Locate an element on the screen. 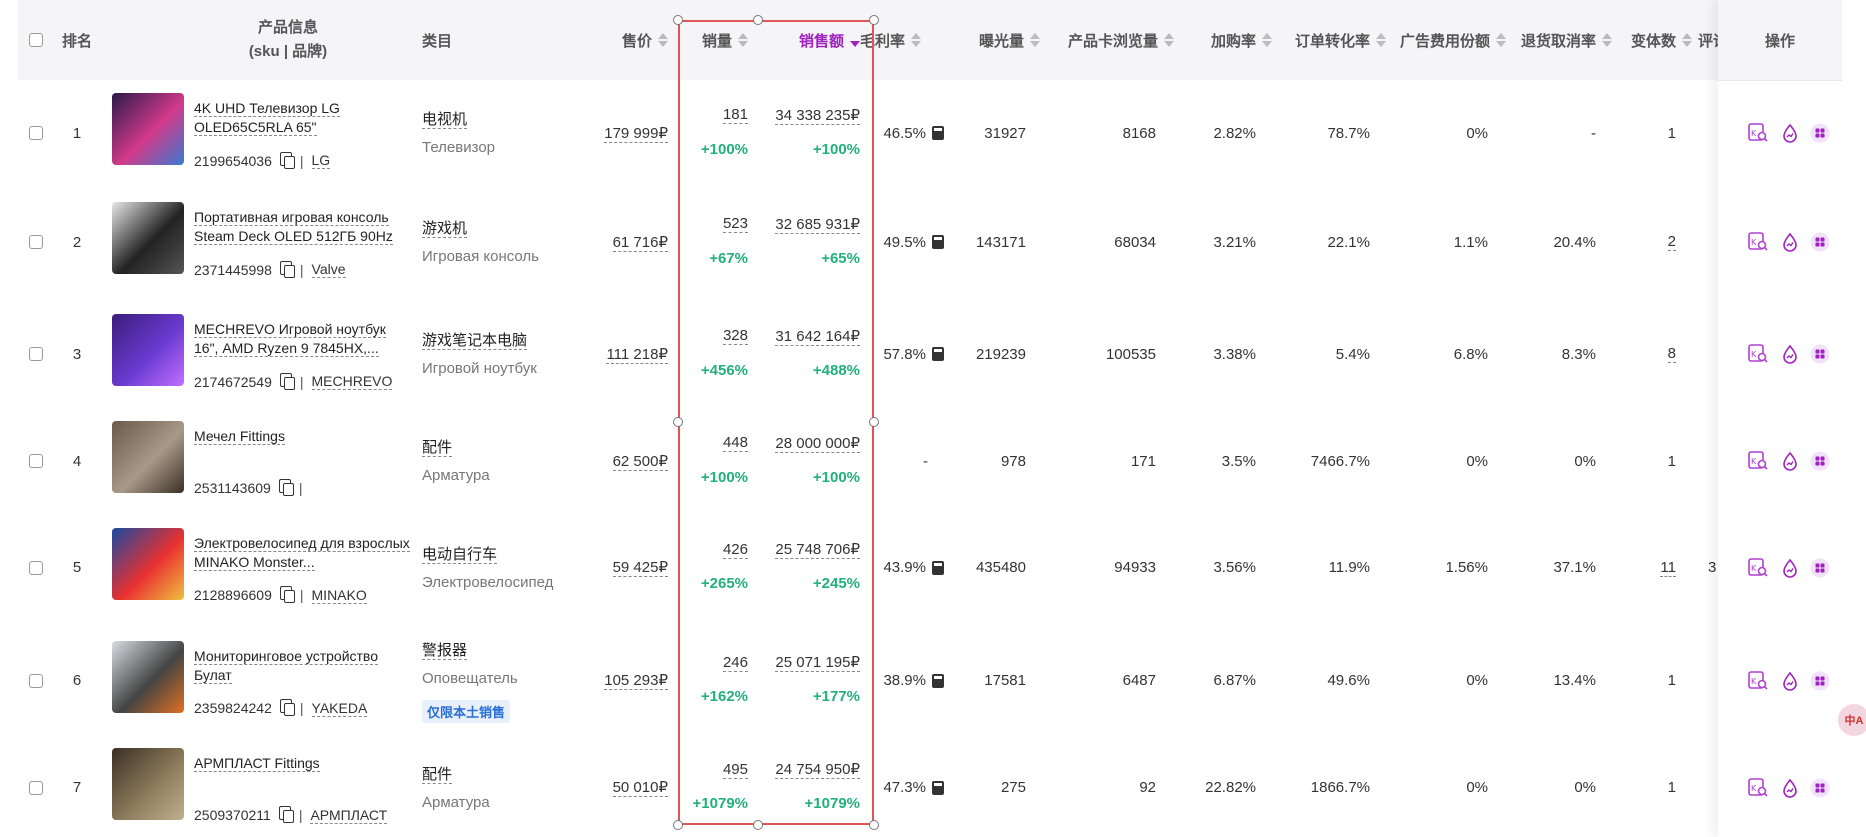  header-return-rate: 退货取消率 is located at coordinates (1562, 40).